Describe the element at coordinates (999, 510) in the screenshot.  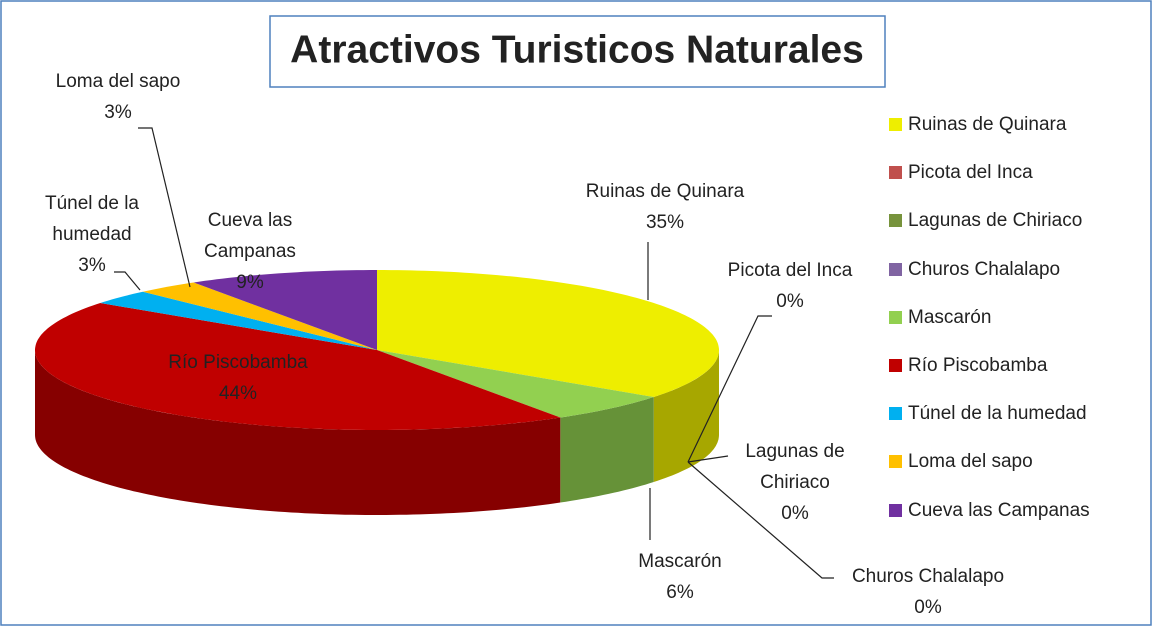
I see `legend-label: Cueva las Campanas` at that location.